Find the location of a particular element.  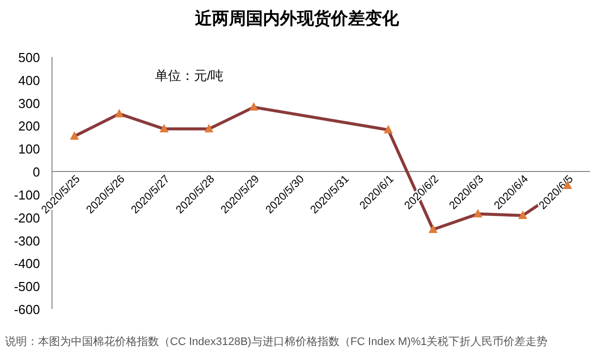

y-tick-label: -100 is located at coordinates (27, 194).